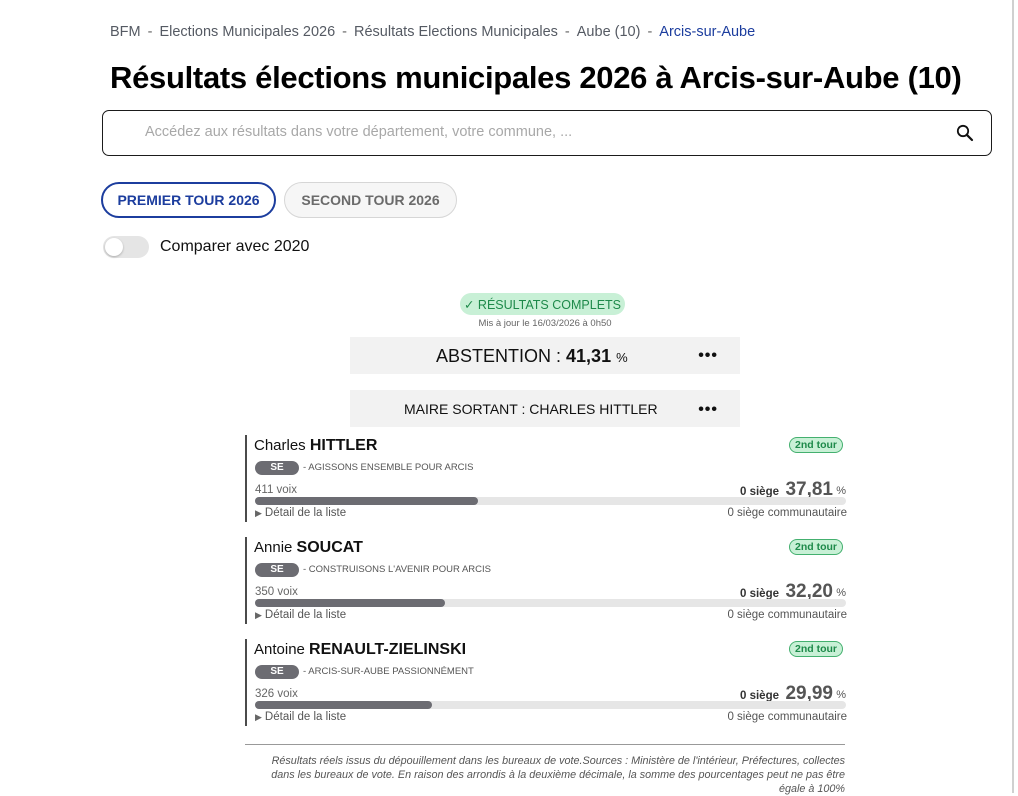  Describe the element at coordinates (276, 592) in the screenshot. I see `votes-count: 350 voix` at that location.